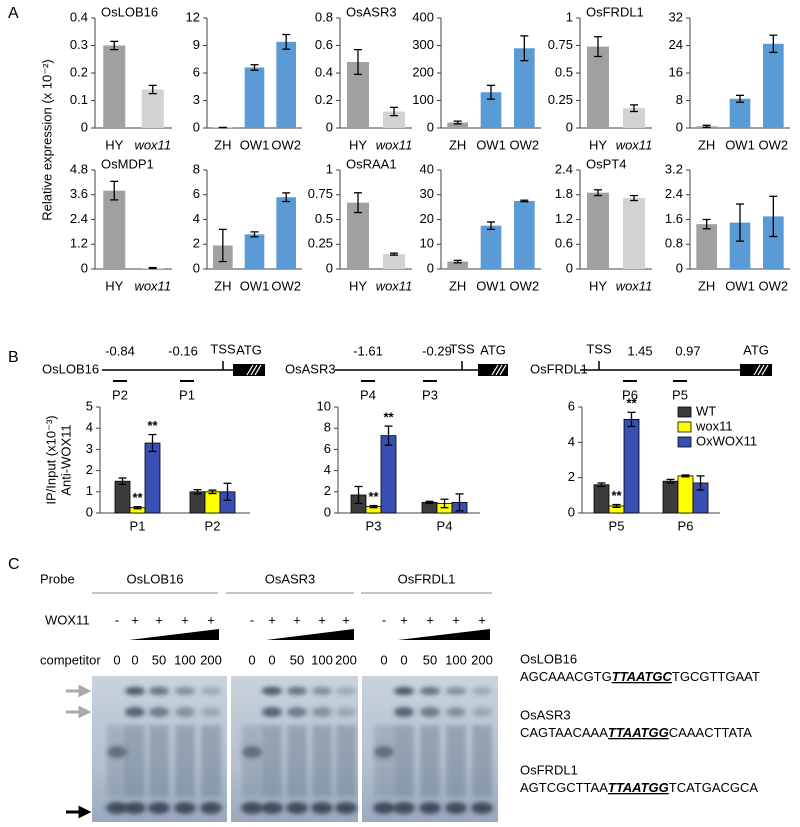 This screenshot has height=827, width=800. I want to click on y-tick-label: 0.1, so click(79, 99).